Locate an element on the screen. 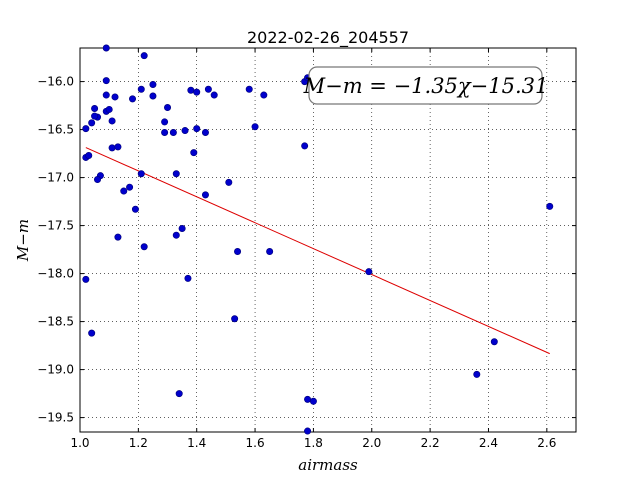  x-tick-label: 1.0 is located at coordinates (79, 443).